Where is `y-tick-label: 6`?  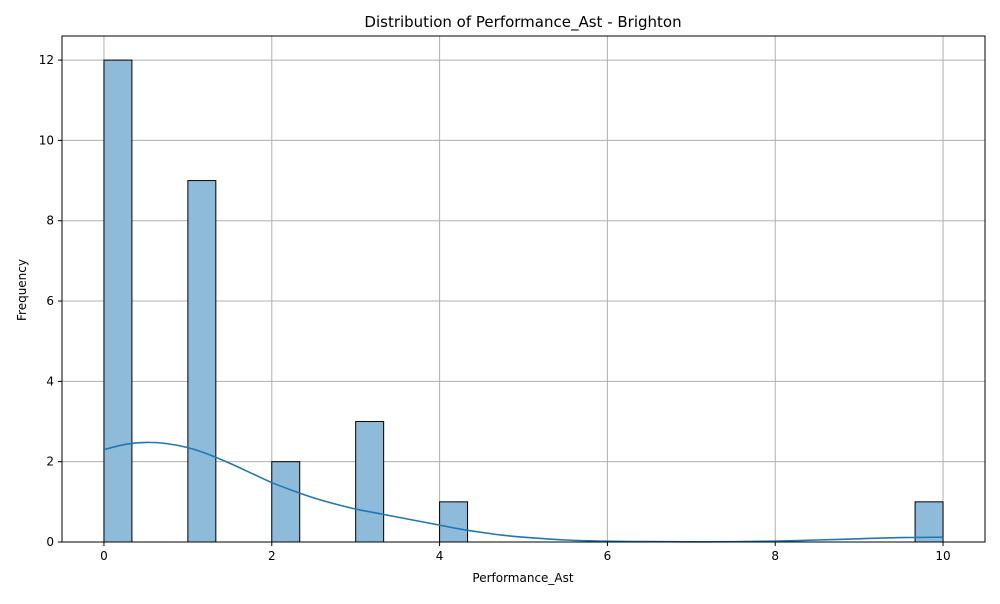 y-tick-label: 6 is located at coordinates (50, 301).